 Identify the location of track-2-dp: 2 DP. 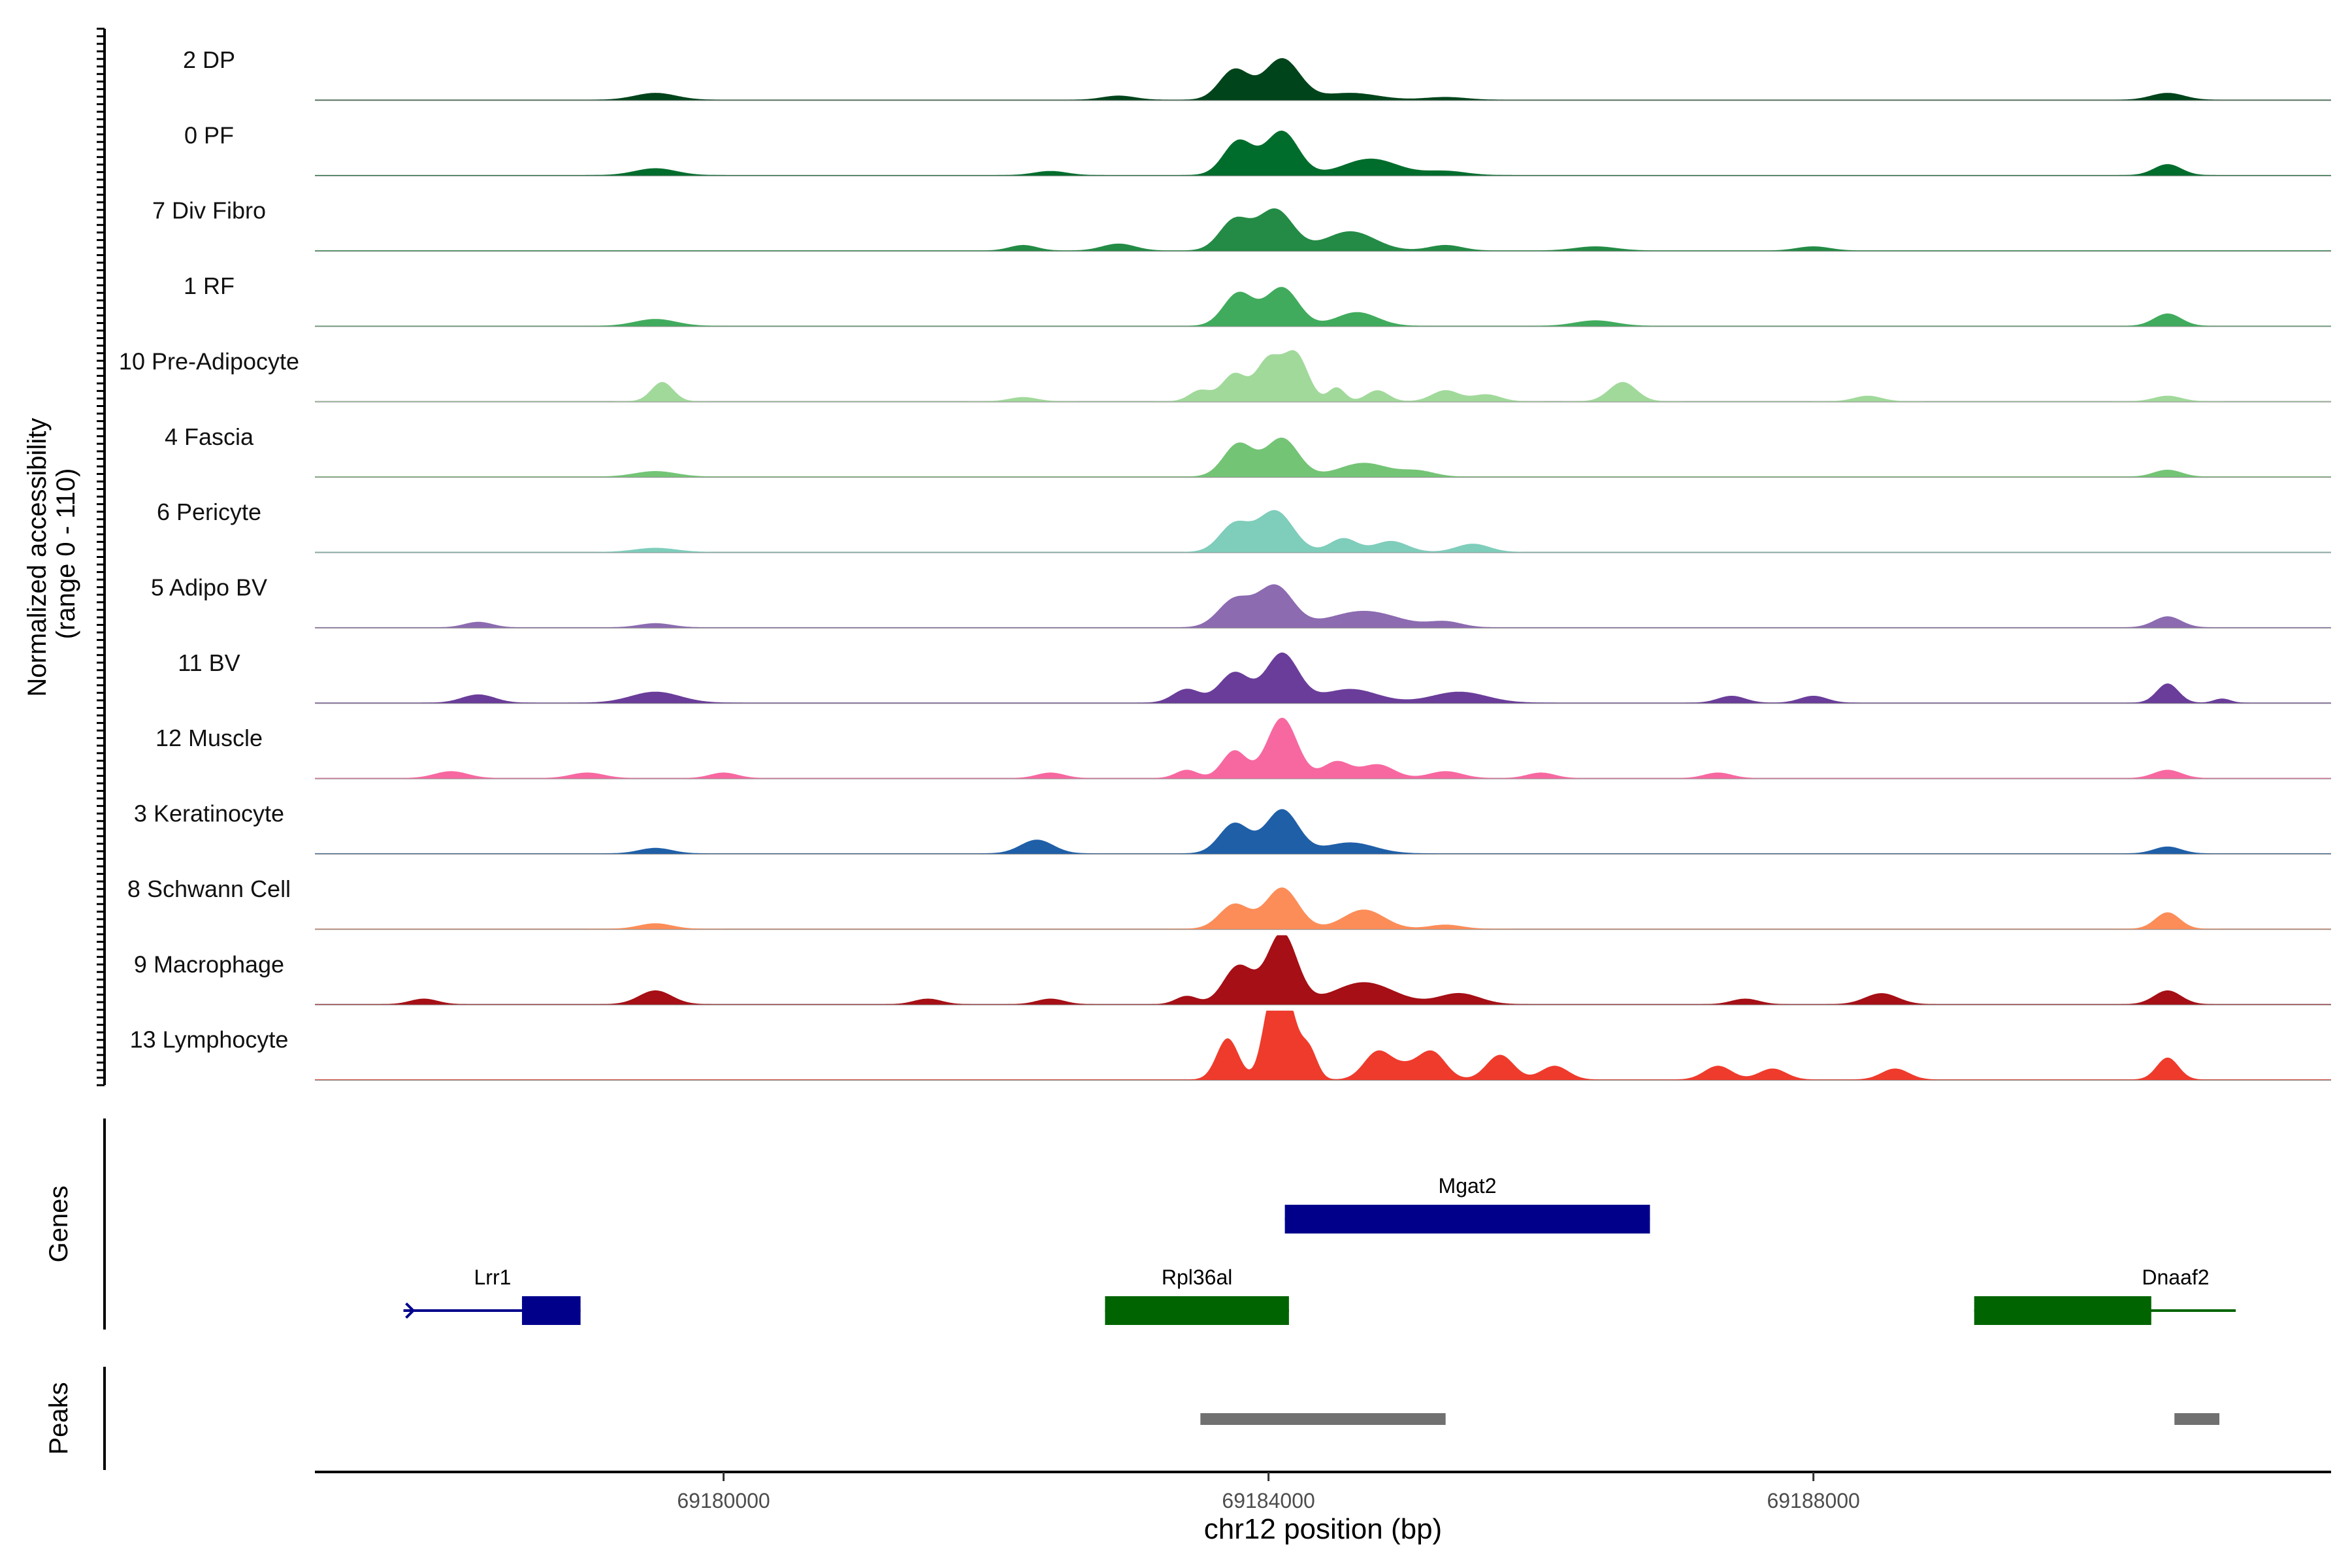
(1257, 73).